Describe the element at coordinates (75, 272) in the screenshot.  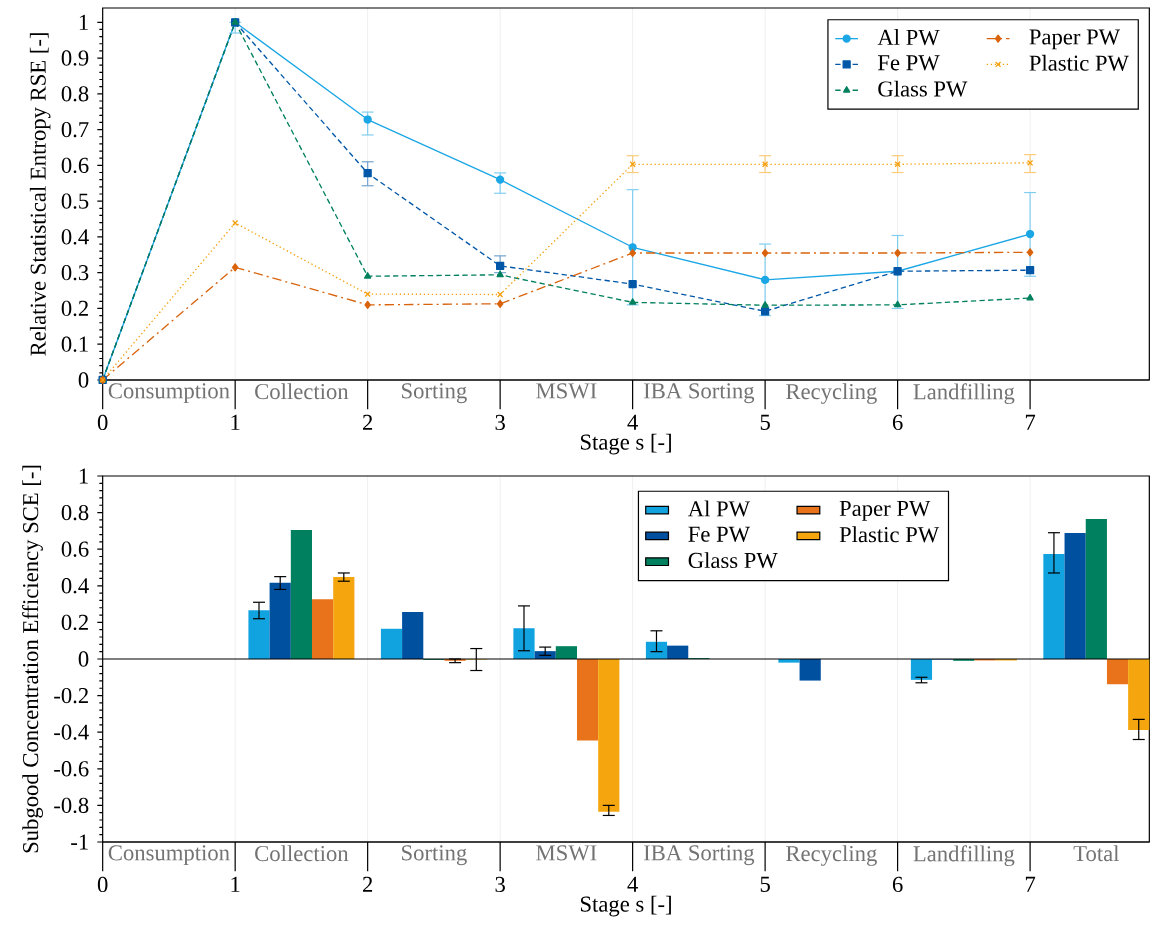
I see `y-tick-label: 0.3` at that location.